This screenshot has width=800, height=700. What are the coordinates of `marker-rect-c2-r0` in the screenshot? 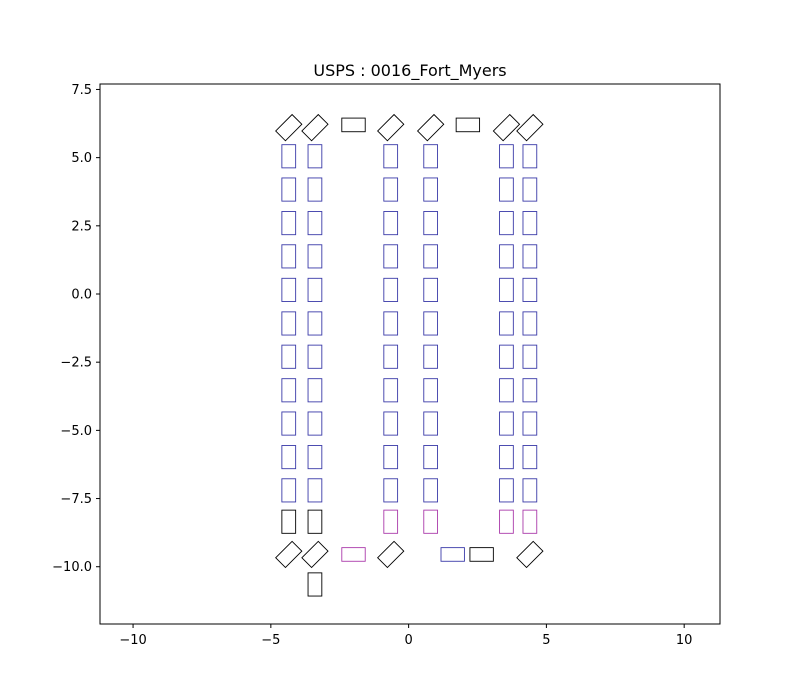 It's located at (391, 156).